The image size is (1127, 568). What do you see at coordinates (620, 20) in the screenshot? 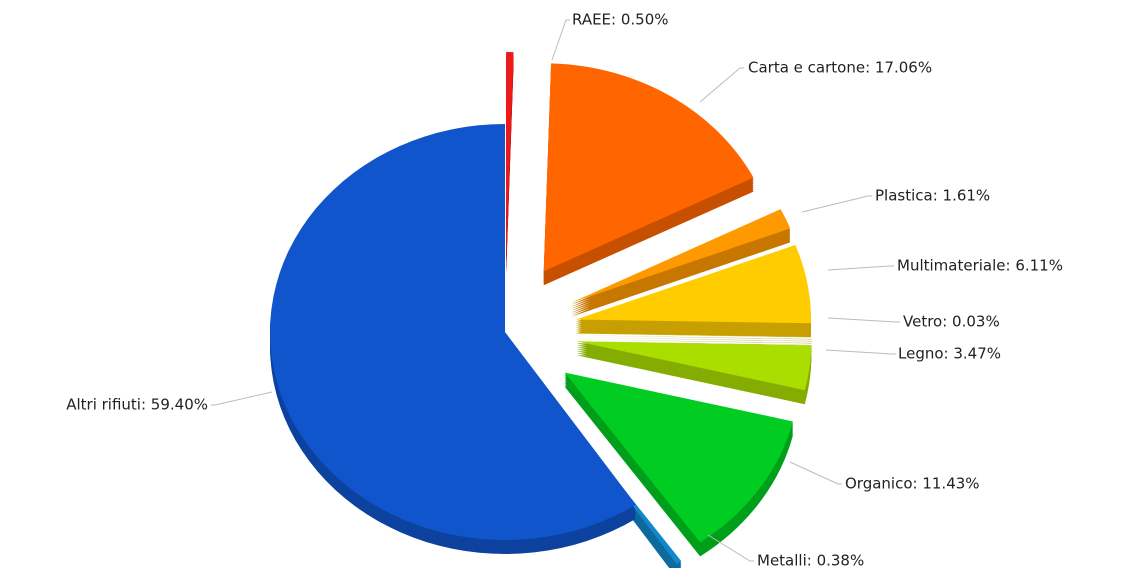
I see `slice-label: RAEE: 0.50%` at bounding box center [620, 20].